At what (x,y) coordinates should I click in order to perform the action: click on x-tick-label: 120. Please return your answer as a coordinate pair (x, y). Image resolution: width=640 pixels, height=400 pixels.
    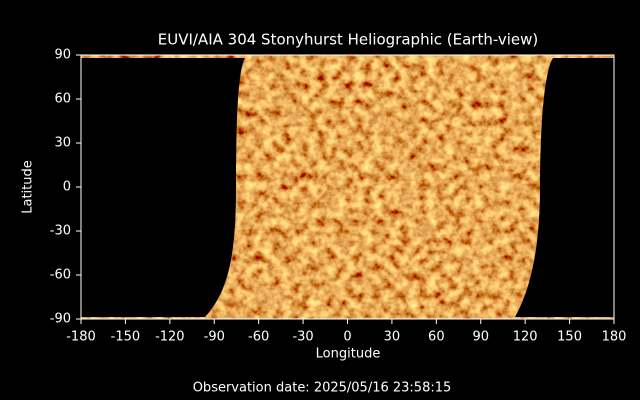
    Looking at the image, I should click on (525, 337).